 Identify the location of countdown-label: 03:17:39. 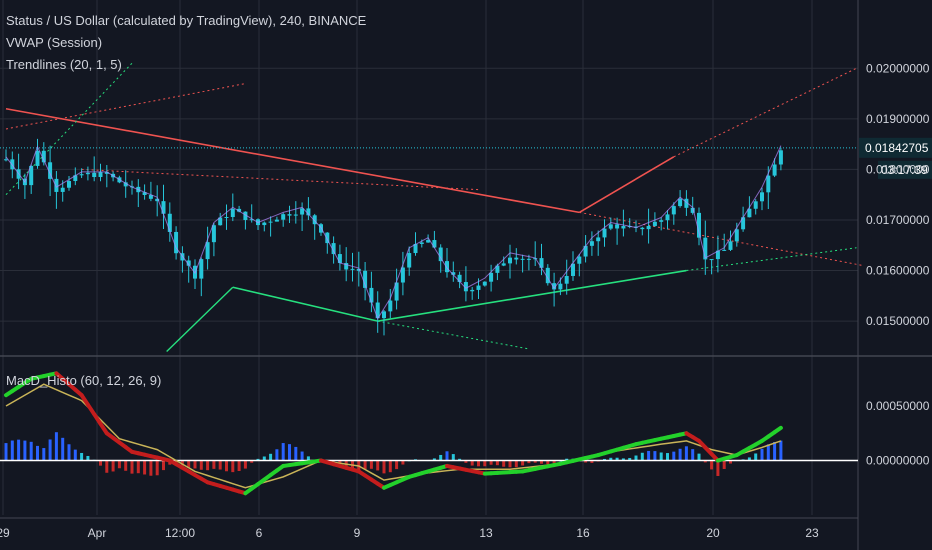
(904, 170).